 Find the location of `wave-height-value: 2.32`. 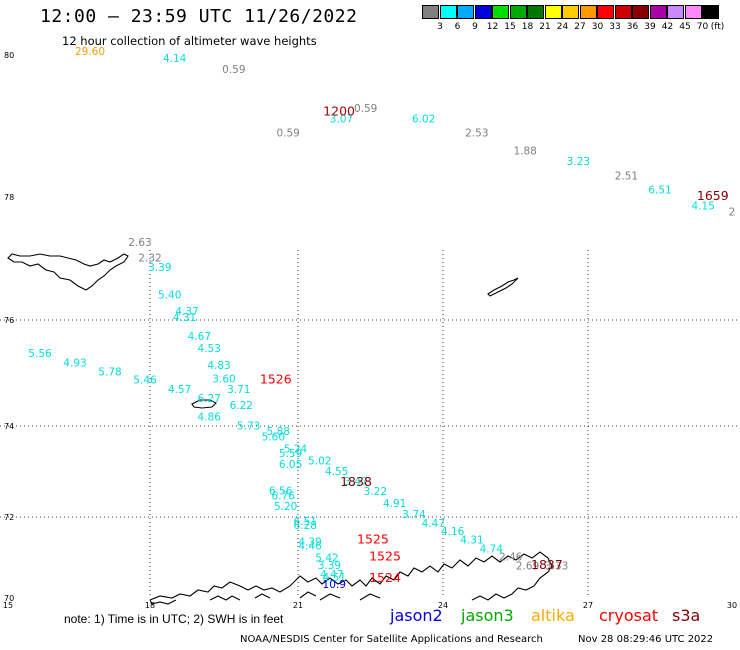

wave-height-value: 2.32 is located at coordinates (149, 259).